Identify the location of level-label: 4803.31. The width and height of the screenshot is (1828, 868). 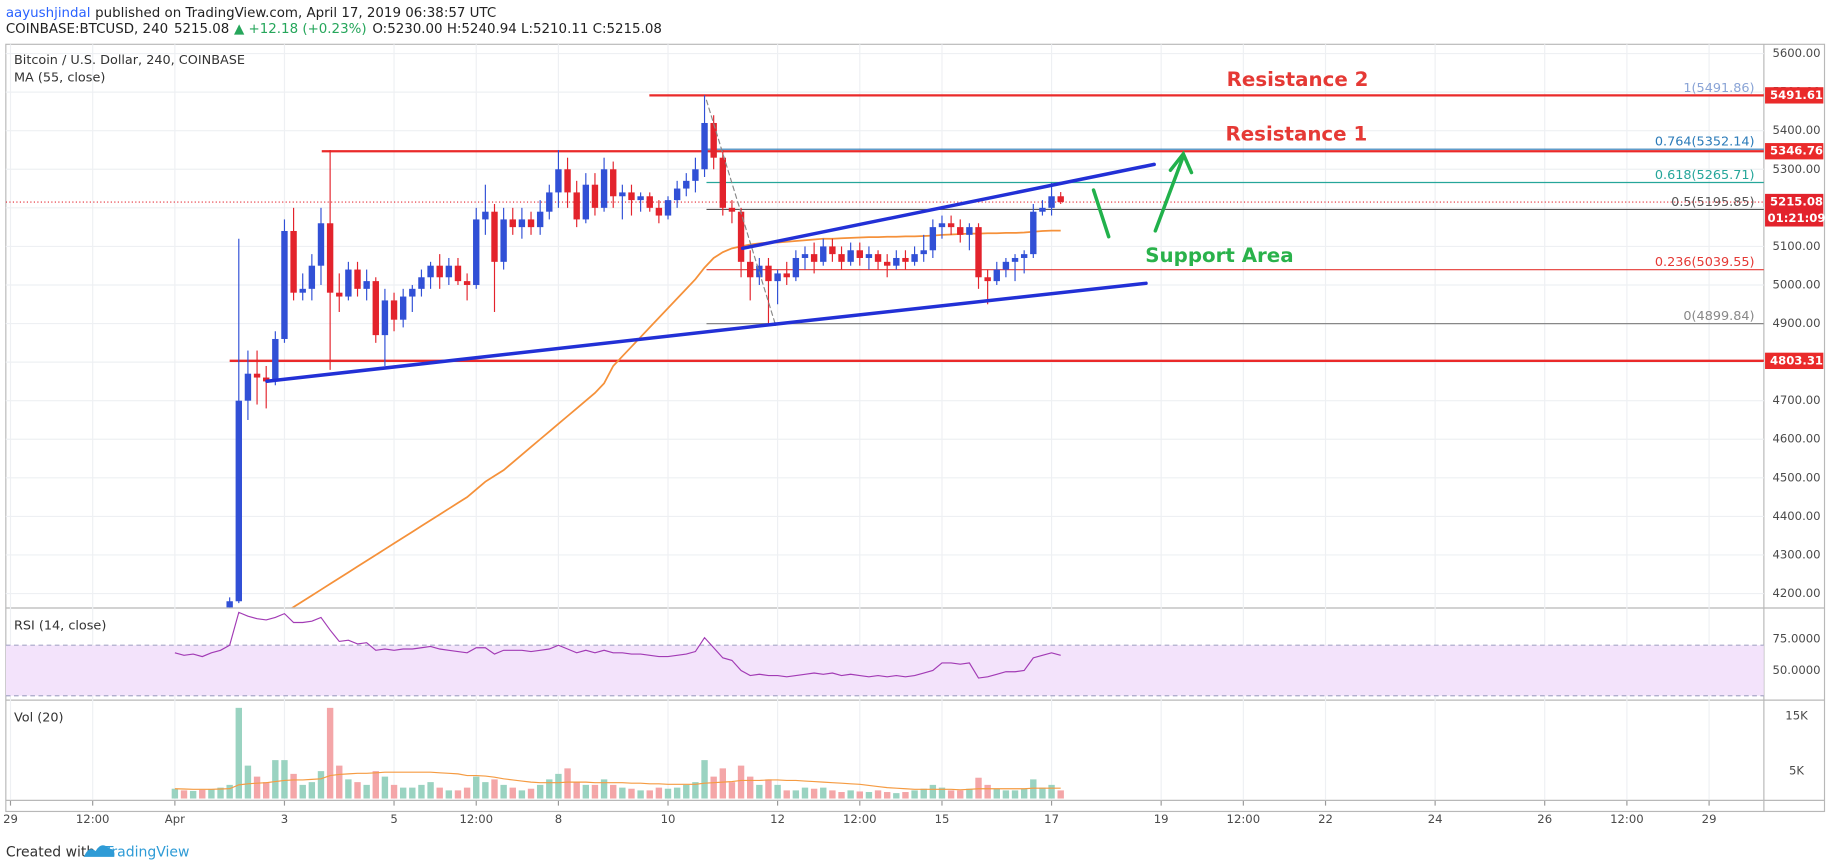
(1796, 360).